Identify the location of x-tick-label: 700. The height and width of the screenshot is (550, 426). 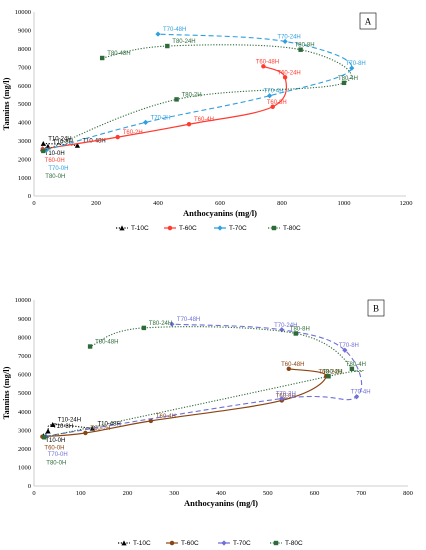
(361, 493).